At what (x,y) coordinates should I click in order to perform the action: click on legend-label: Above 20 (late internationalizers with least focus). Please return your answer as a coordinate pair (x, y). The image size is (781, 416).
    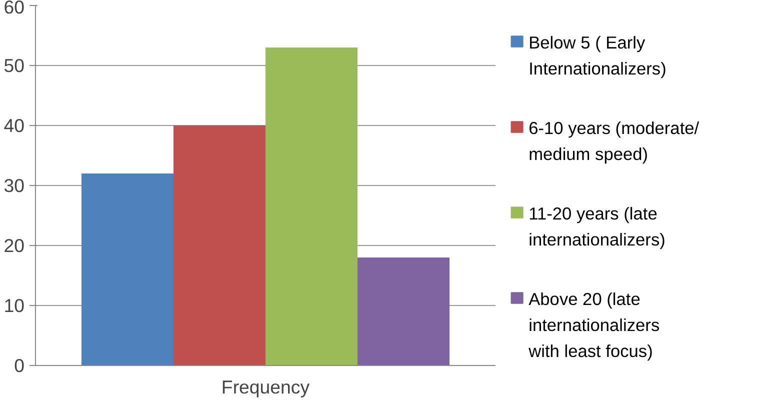
    Looking at the image, I should click on (594, 325).